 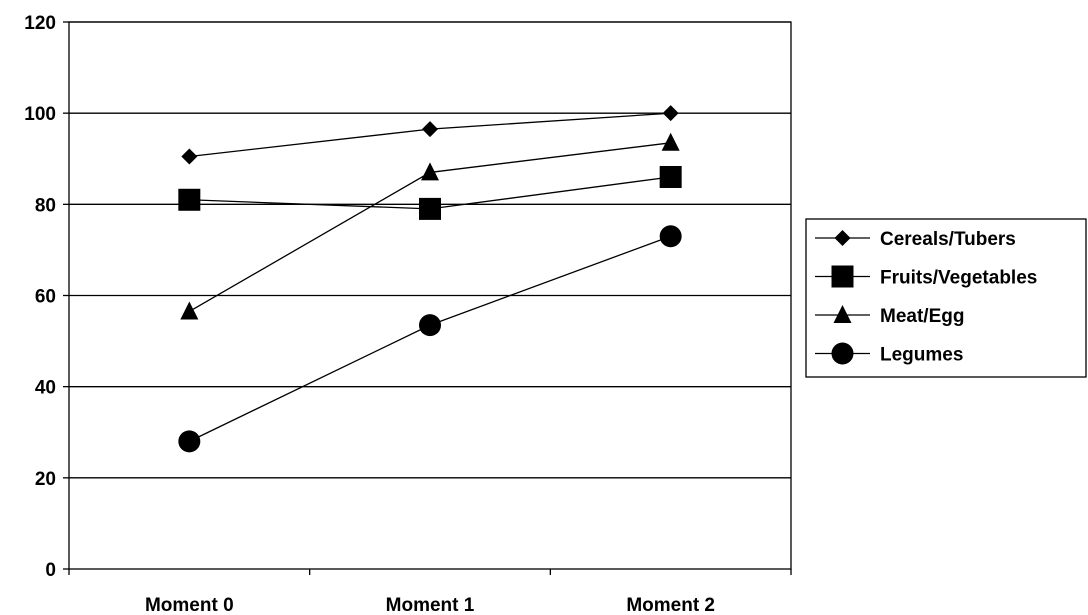 I want to click on legend-label: Cereals/Tubers, so click(x=948, y=239).